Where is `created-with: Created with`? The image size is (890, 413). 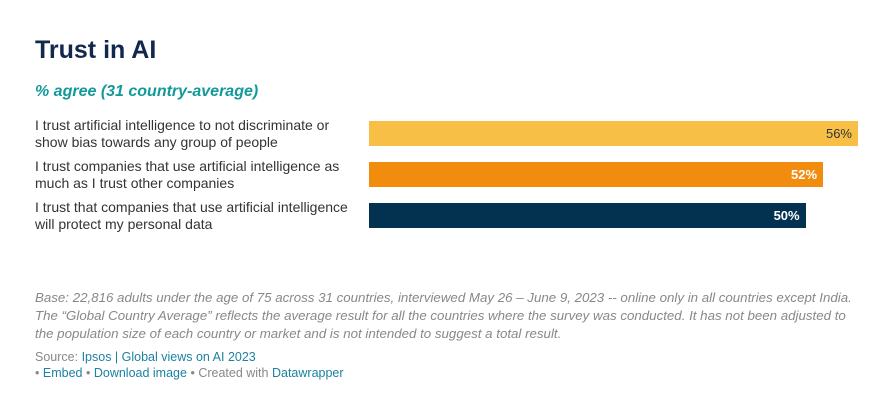
created-with: Created with is located at coordinates (233, 373).